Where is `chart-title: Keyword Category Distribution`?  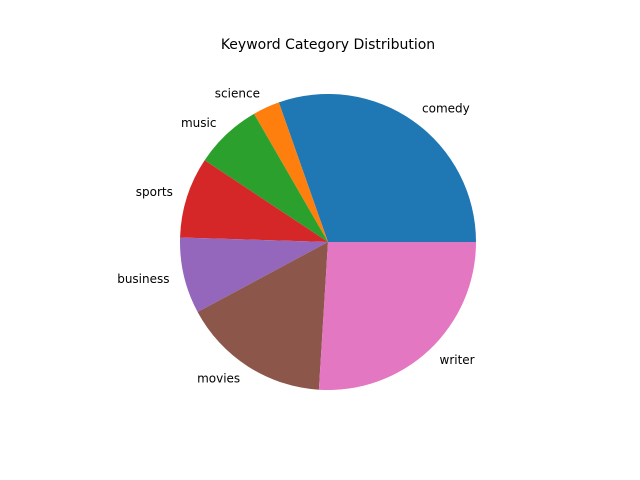
chart-title: Keyword Category Distribution is located at coordinates (328, 45).